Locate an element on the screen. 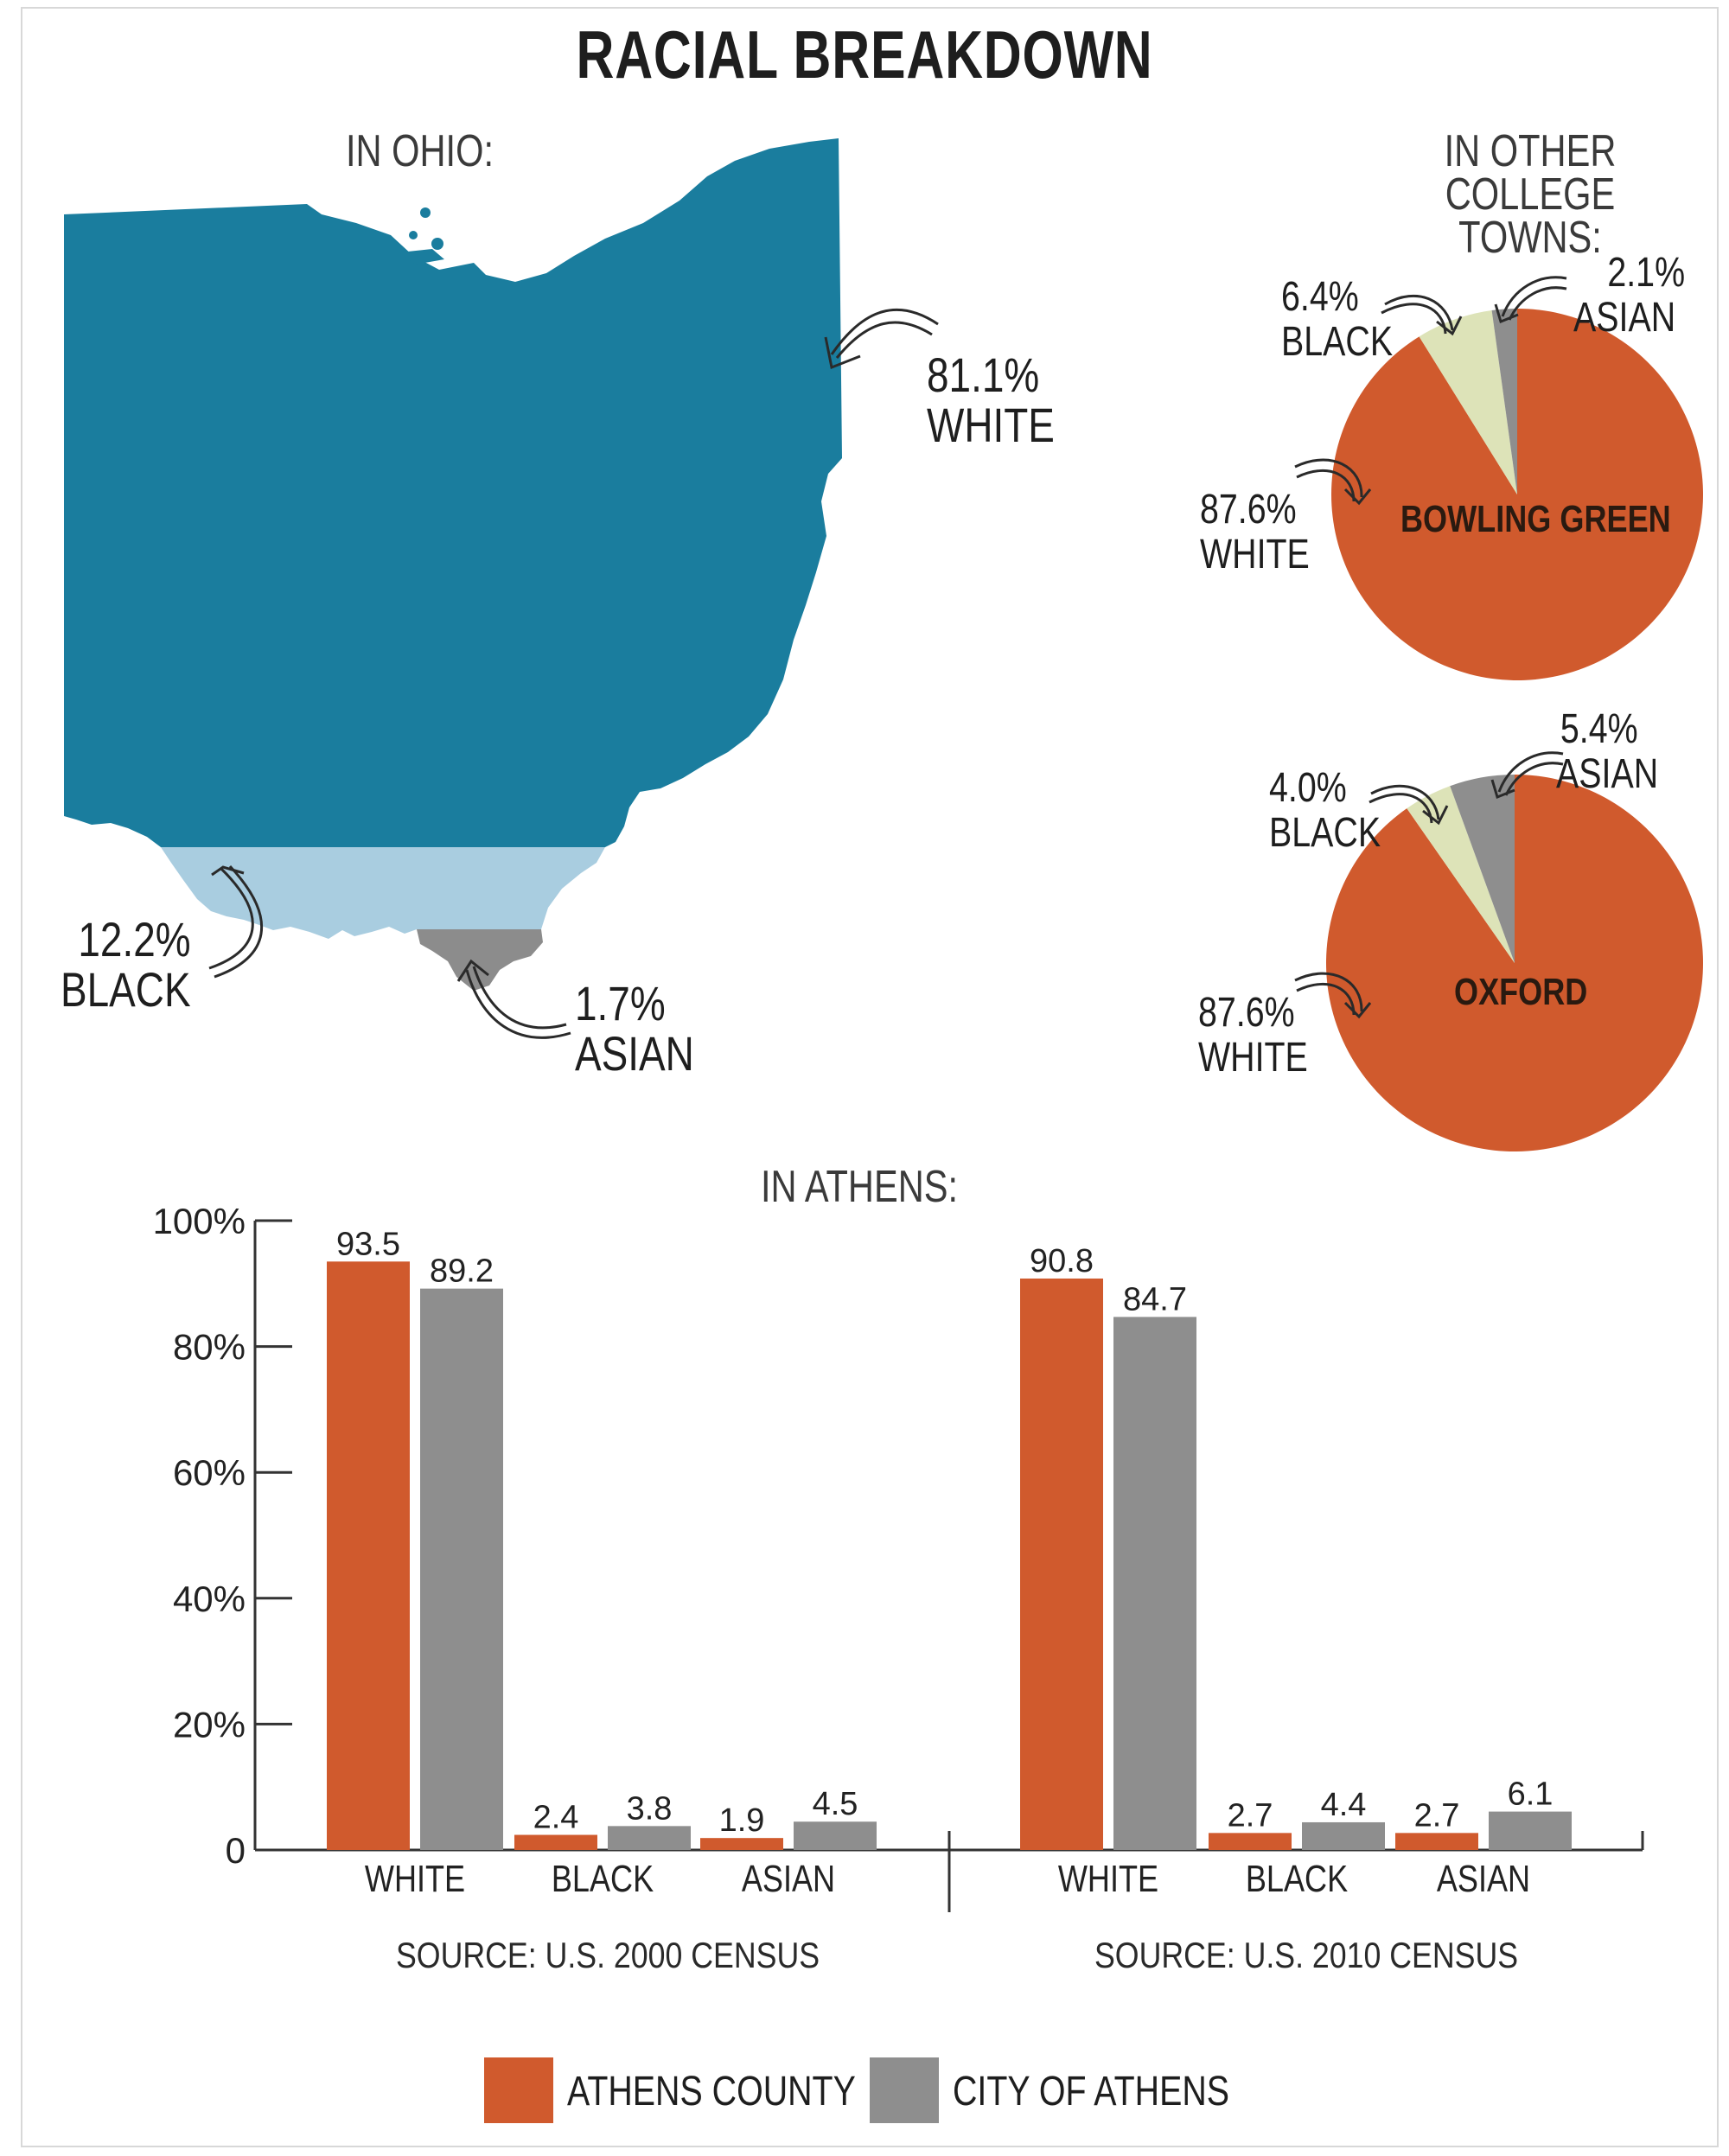 Image resolution: width=1729 pixels, height=2156 pixels. ox-asian-value: 5.4% is located at coordinates (1599, 729).